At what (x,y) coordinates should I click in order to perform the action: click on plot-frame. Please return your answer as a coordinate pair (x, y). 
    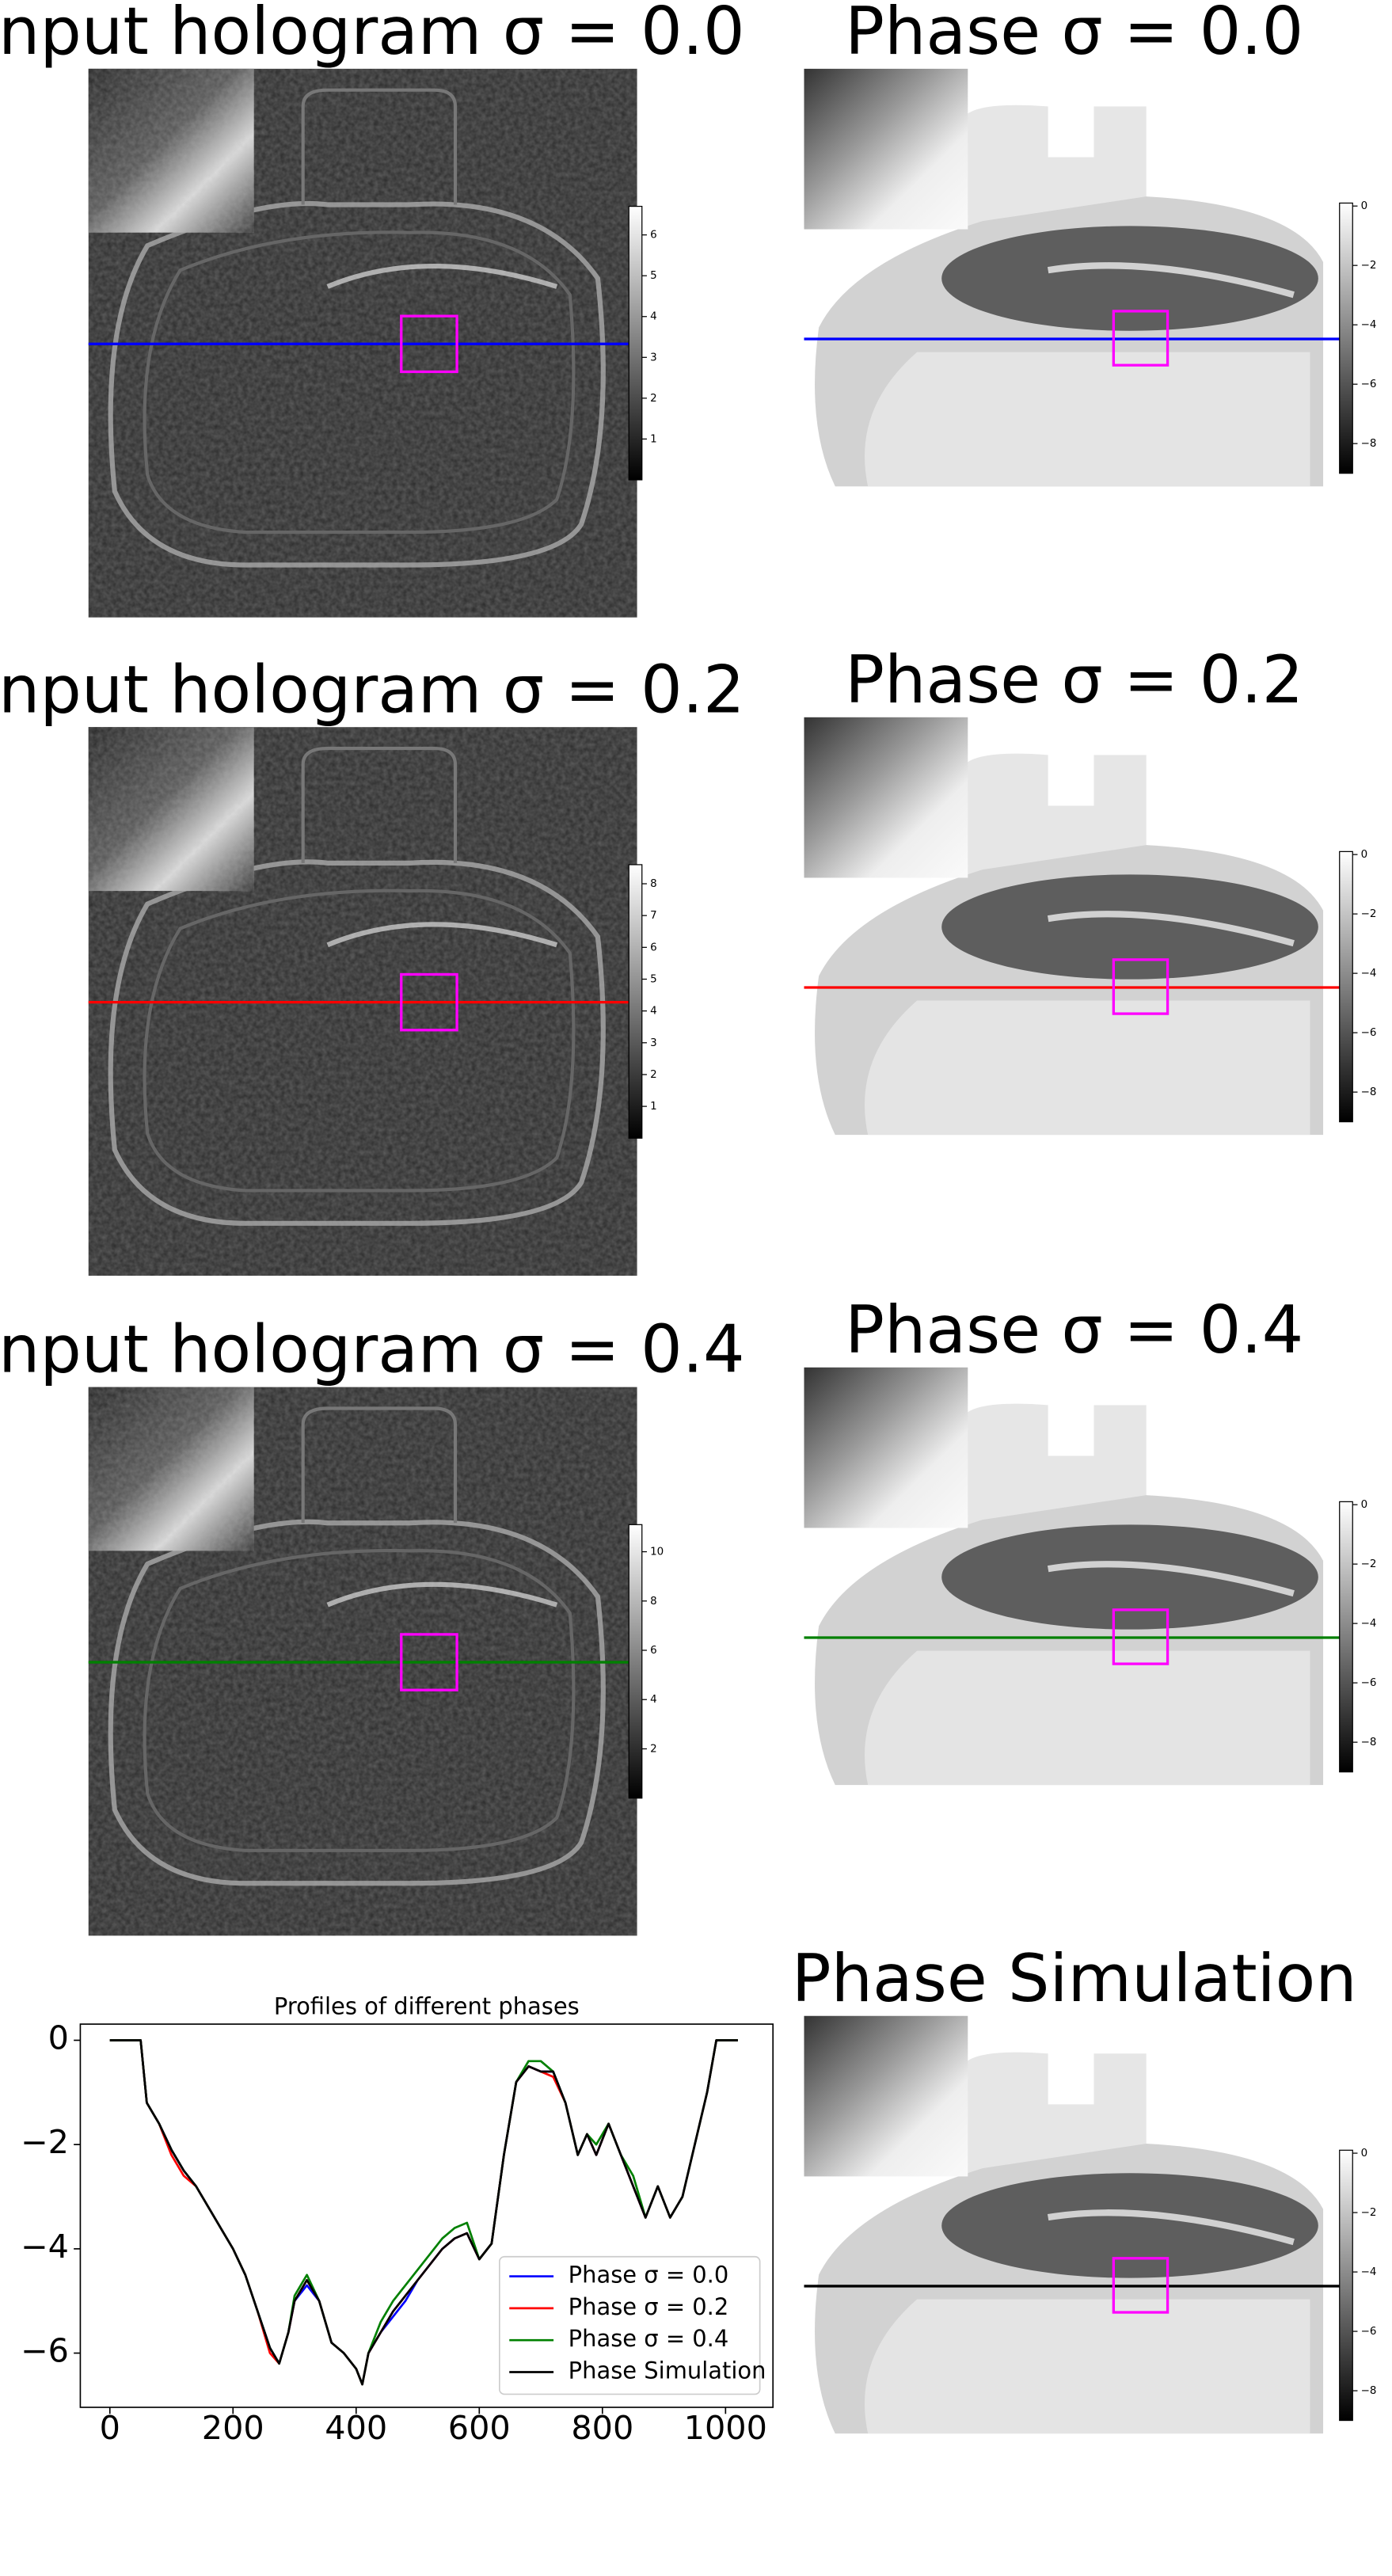
    Looking at the image, I should click on (427, 2215).